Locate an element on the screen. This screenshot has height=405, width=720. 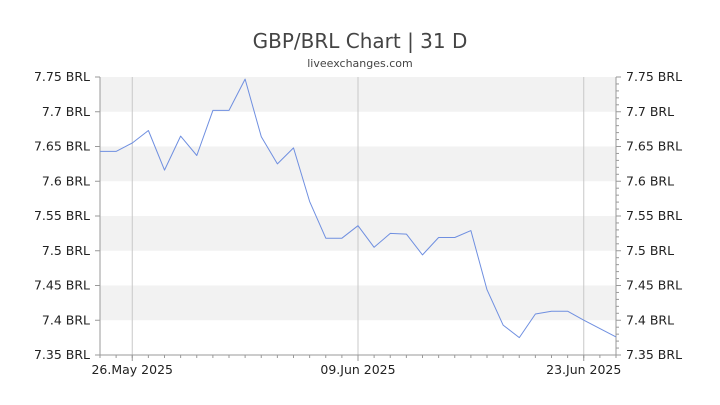
x-tick-label: 23.Jun 2025 is located at coordinates (583, 369).